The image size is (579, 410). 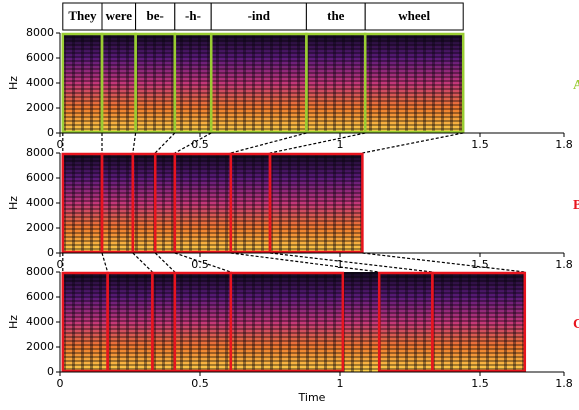 What do you see at coordinates (336, 15) in the screenshot?
I see `word-label: the` at bounding box center [336, 15].